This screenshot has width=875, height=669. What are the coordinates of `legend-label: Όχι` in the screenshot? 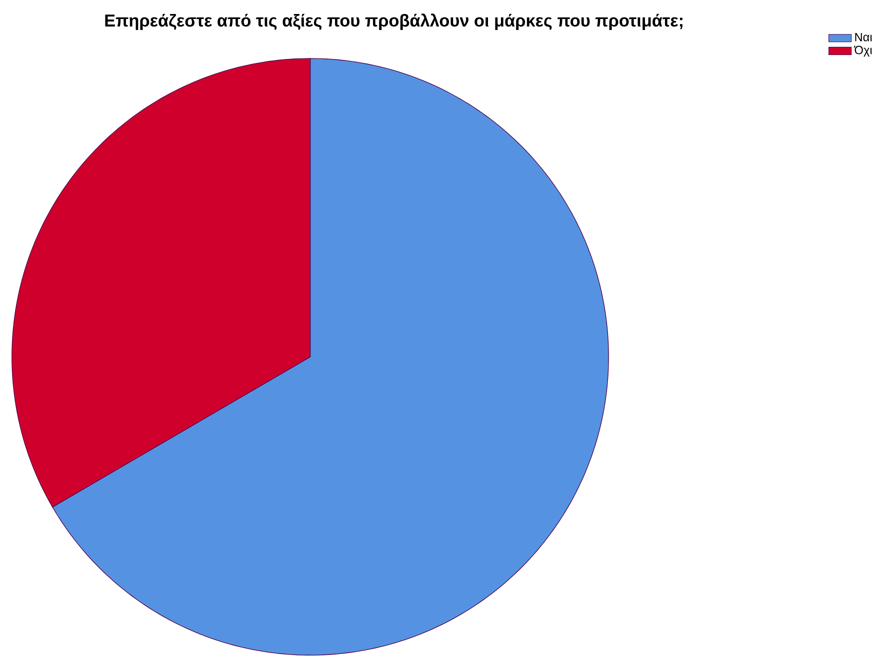 It's located at (863, 51).